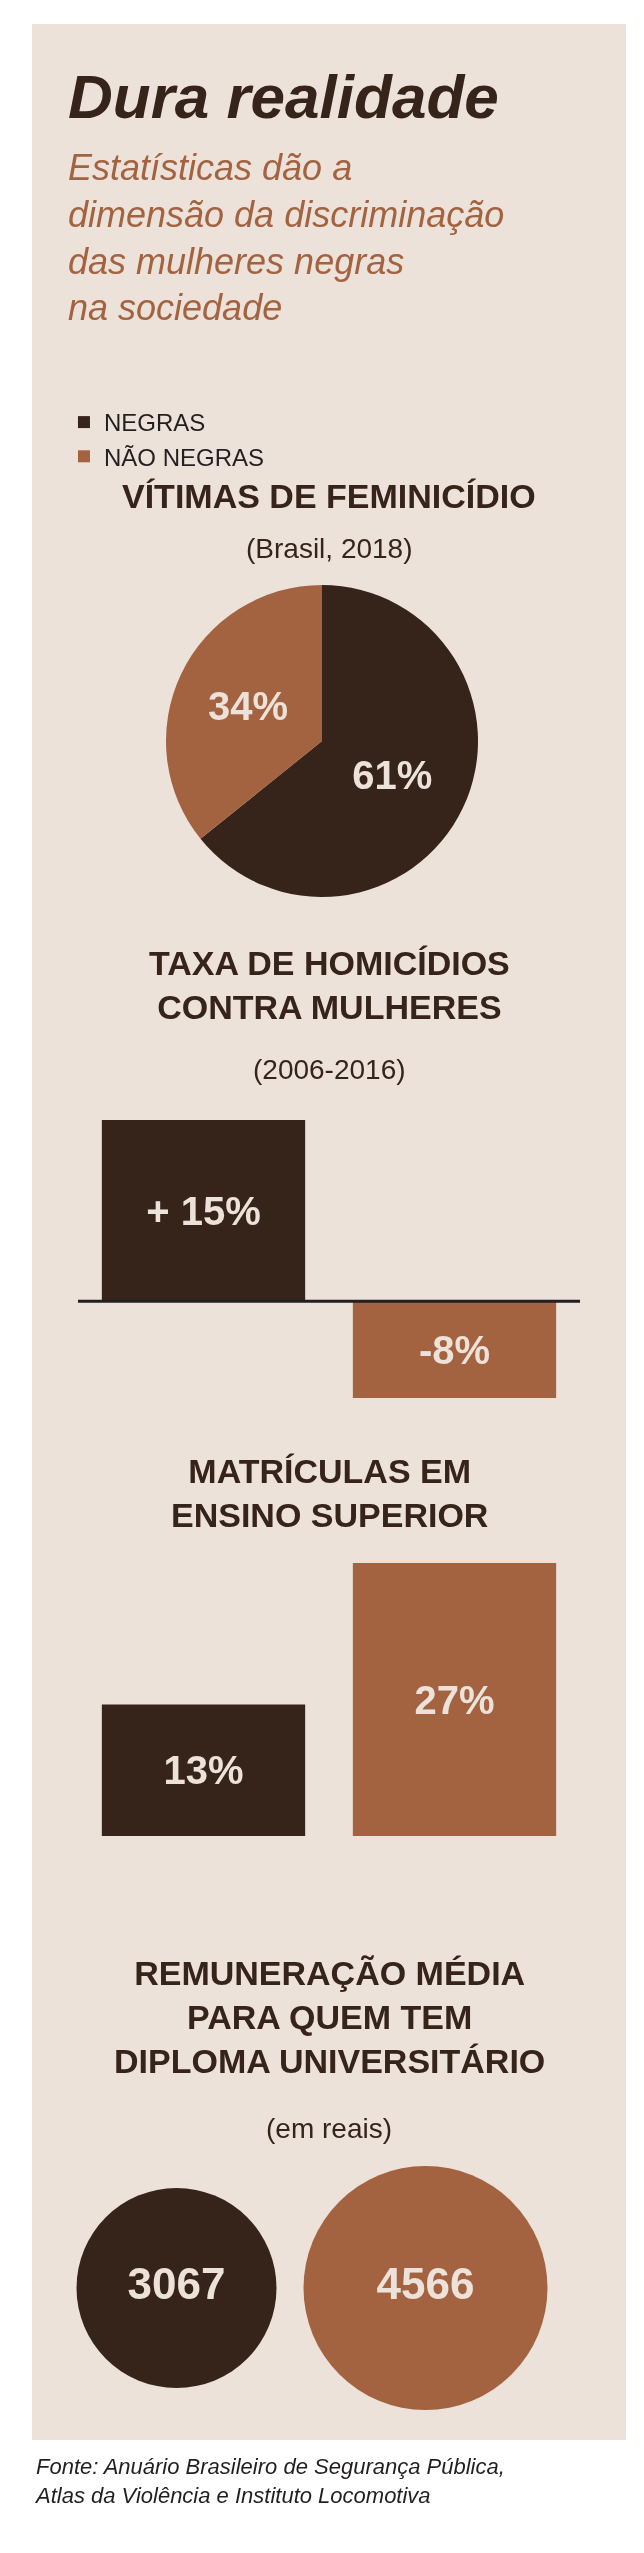 This screenshot has width=644, height=2553. What do you see at coordinates (330, 2017) in the screenshot?
I see `text: REMUNERAÇÃO MÉDIA PARA QUEM TEM DIPLOMA UNIVERSITÁRIO` at bounding box center [330, 2017].